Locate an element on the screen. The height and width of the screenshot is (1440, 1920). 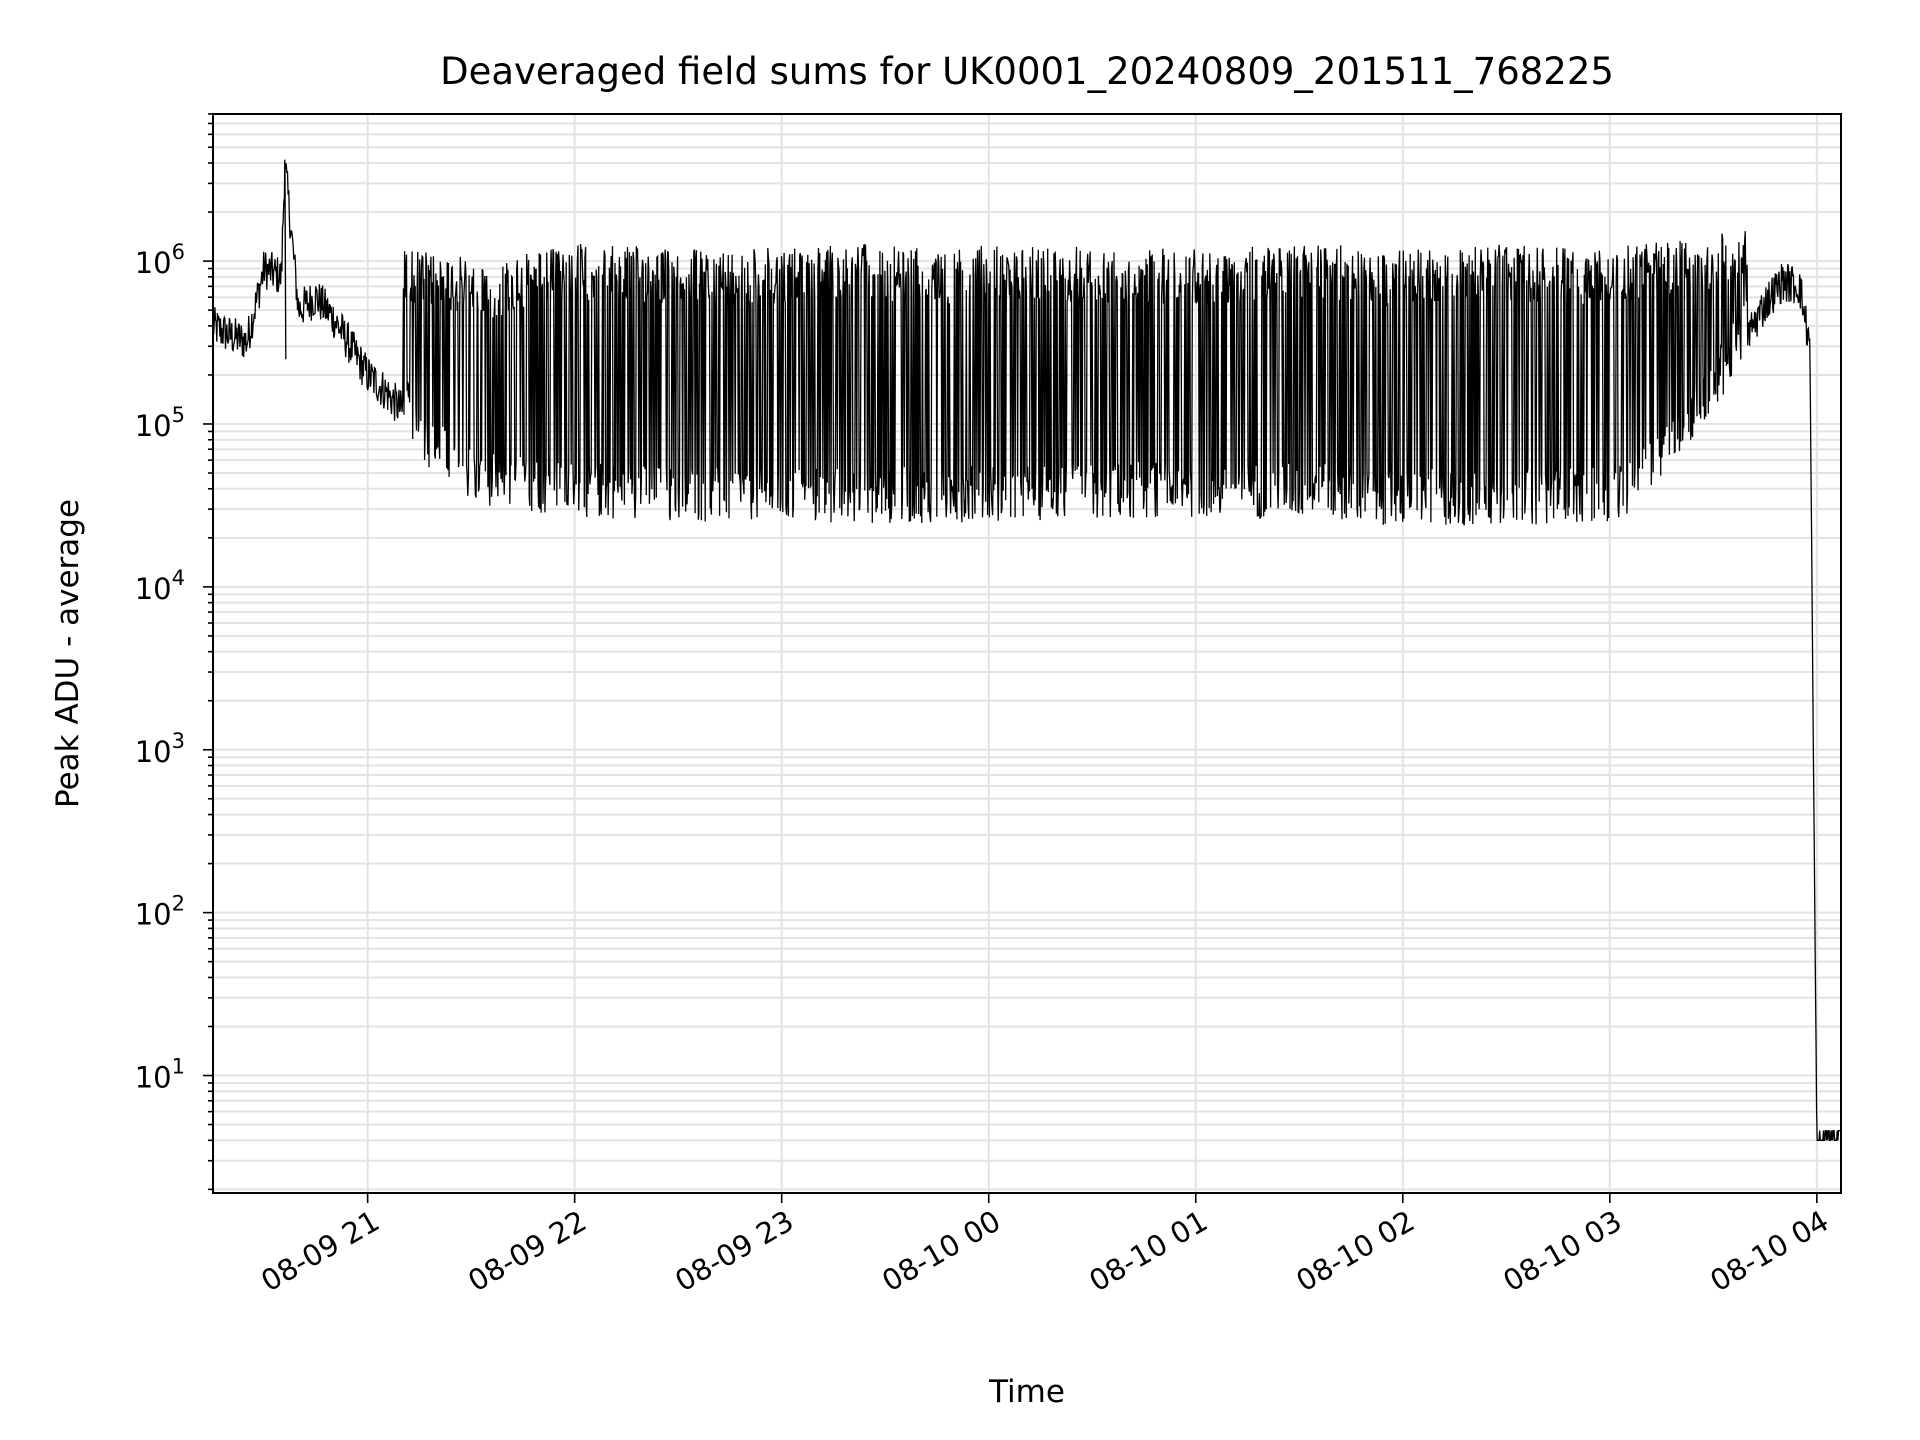
y-axis-title: Peak ADU - average is located at coordinates (68, 653).